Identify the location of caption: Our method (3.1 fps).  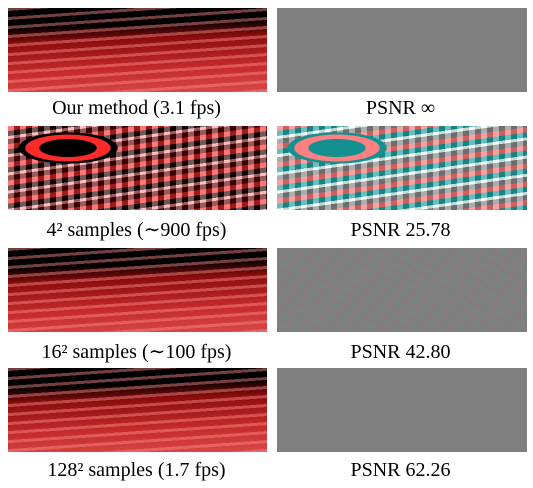
(136, 108).